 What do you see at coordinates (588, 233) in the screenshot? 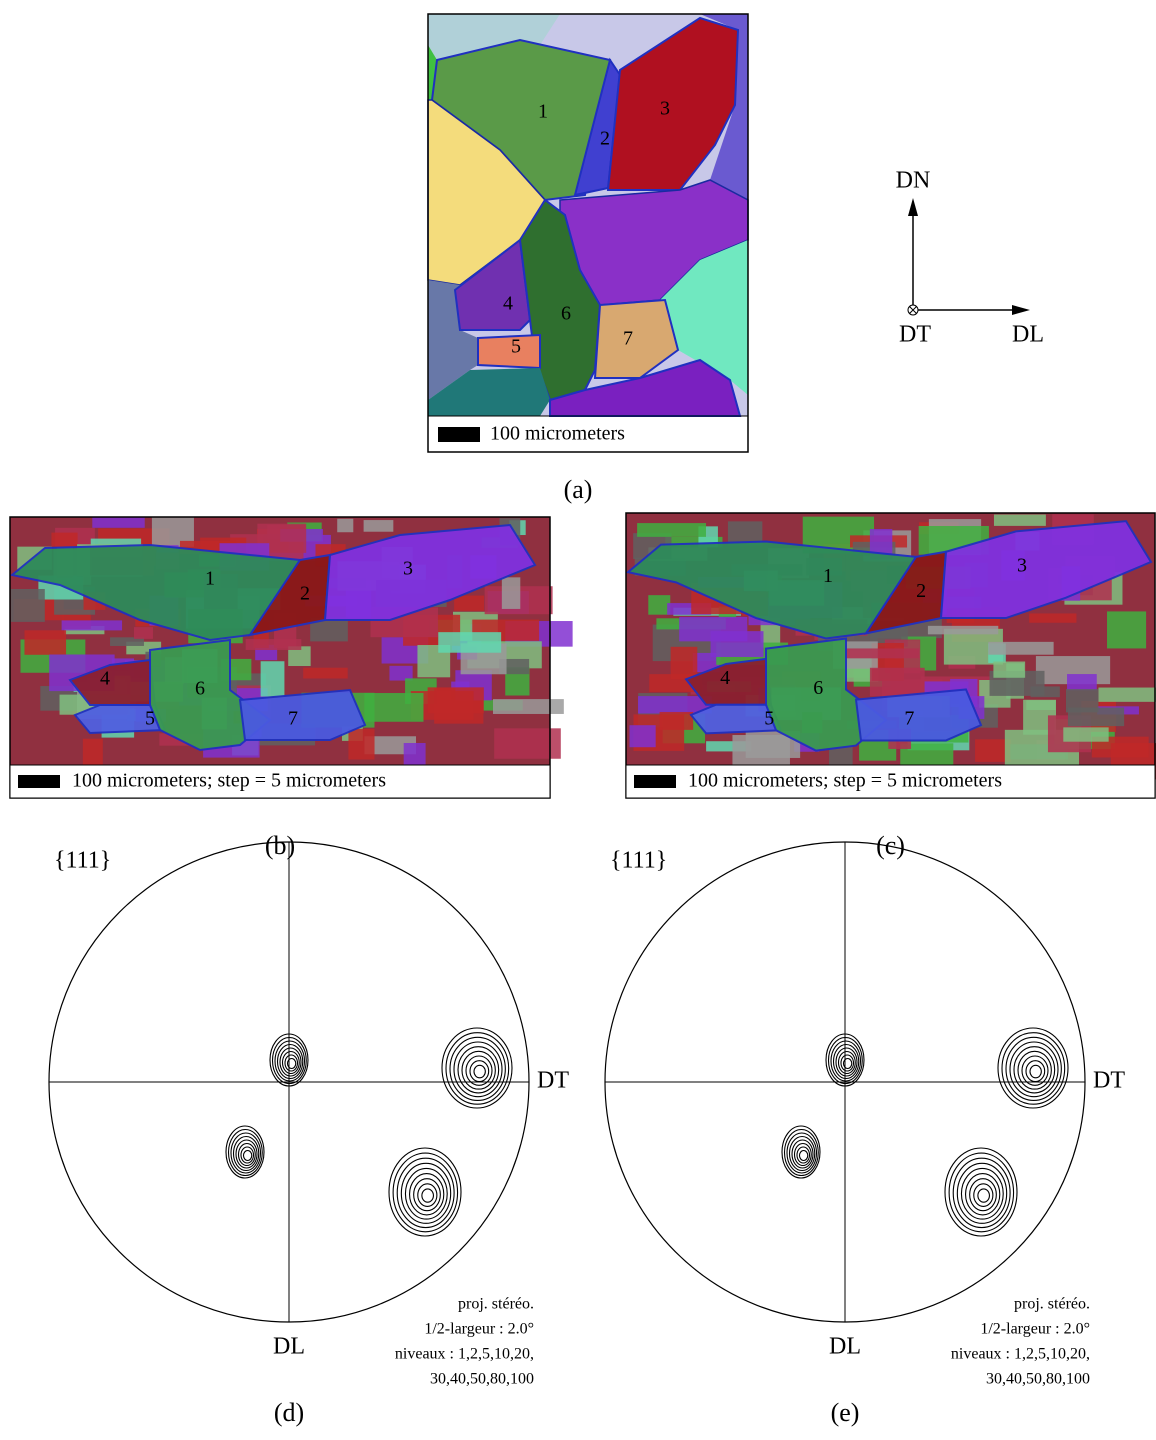
I see `panel-frame` at bounding box center [588, 233].